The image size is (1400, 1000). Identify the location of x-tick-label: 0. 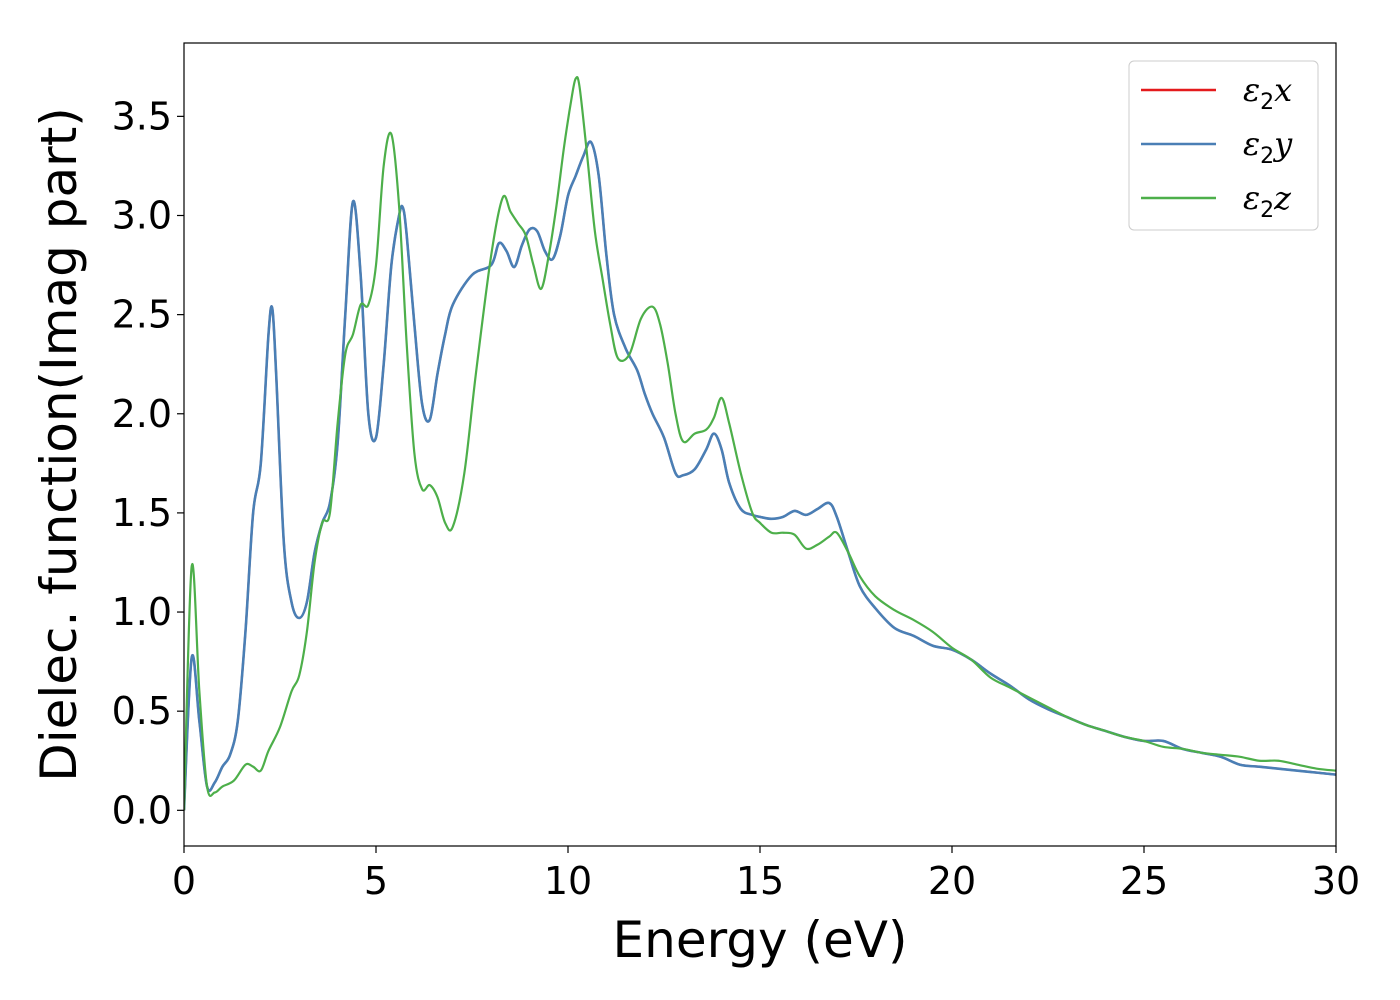
(184, 881).